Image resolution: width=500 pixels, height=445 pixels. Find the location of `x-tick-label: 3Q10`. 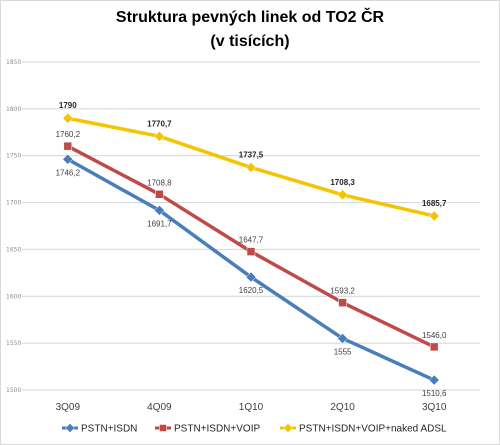

x-tick-label: 3Q10 is located at coordinates (434, 407).